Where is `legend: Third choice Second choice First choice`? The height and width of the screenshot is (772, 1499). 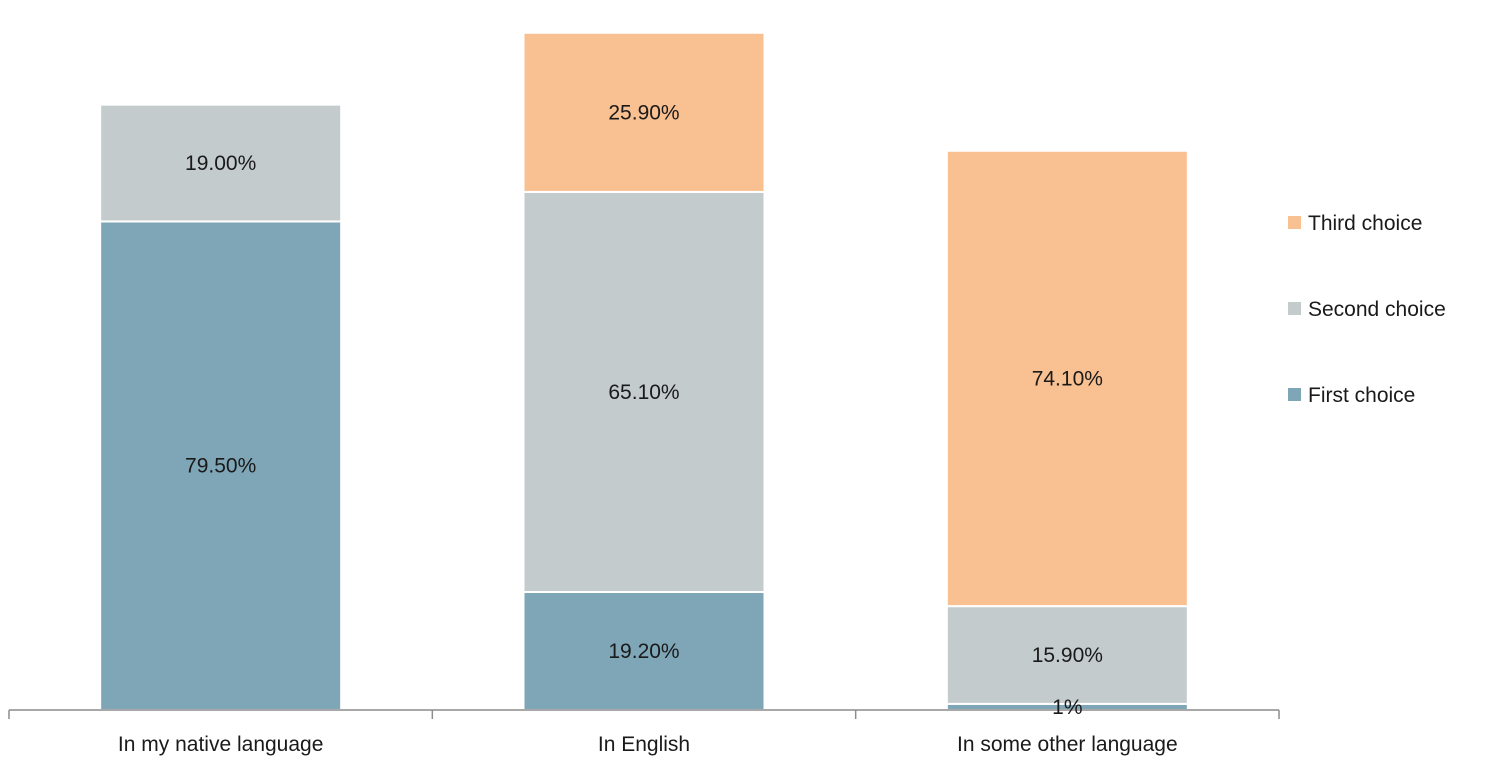
legend: Third choice Second choice First choice is located at coordinates (1367, 309).